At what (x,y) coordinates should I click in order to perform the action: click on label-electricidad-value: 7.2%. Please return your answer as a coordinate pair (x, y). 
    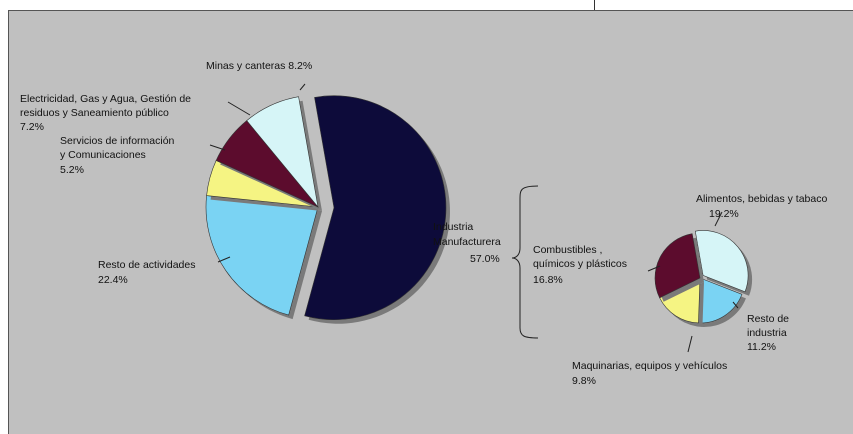
    Looking at the image, I should click on (32, 127).